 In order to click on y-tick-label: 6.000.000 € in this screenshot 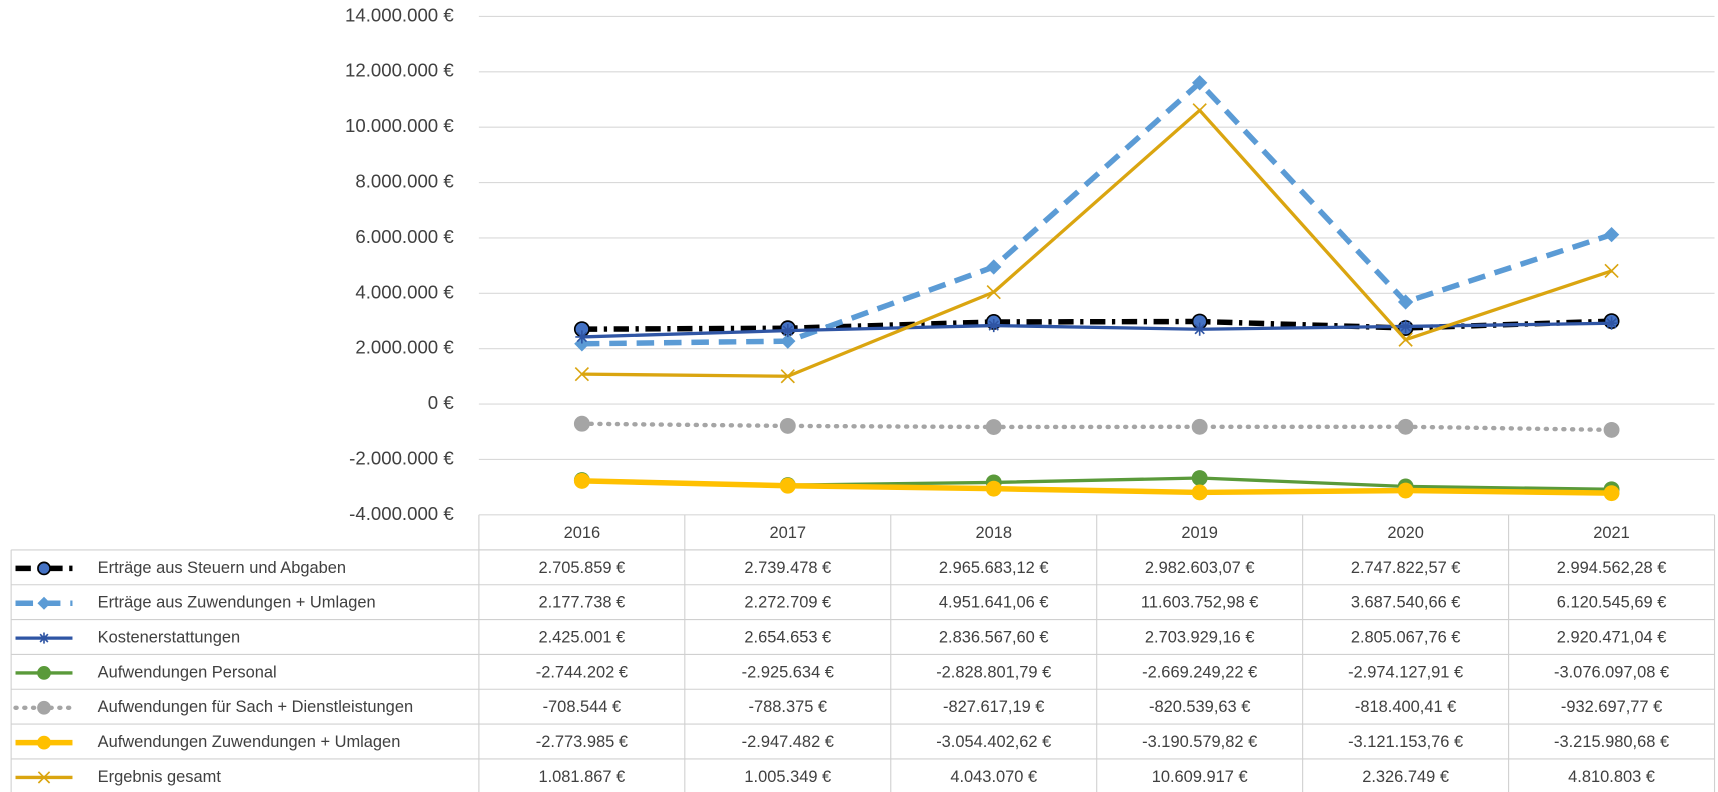, I will do `click(404, 236)`.